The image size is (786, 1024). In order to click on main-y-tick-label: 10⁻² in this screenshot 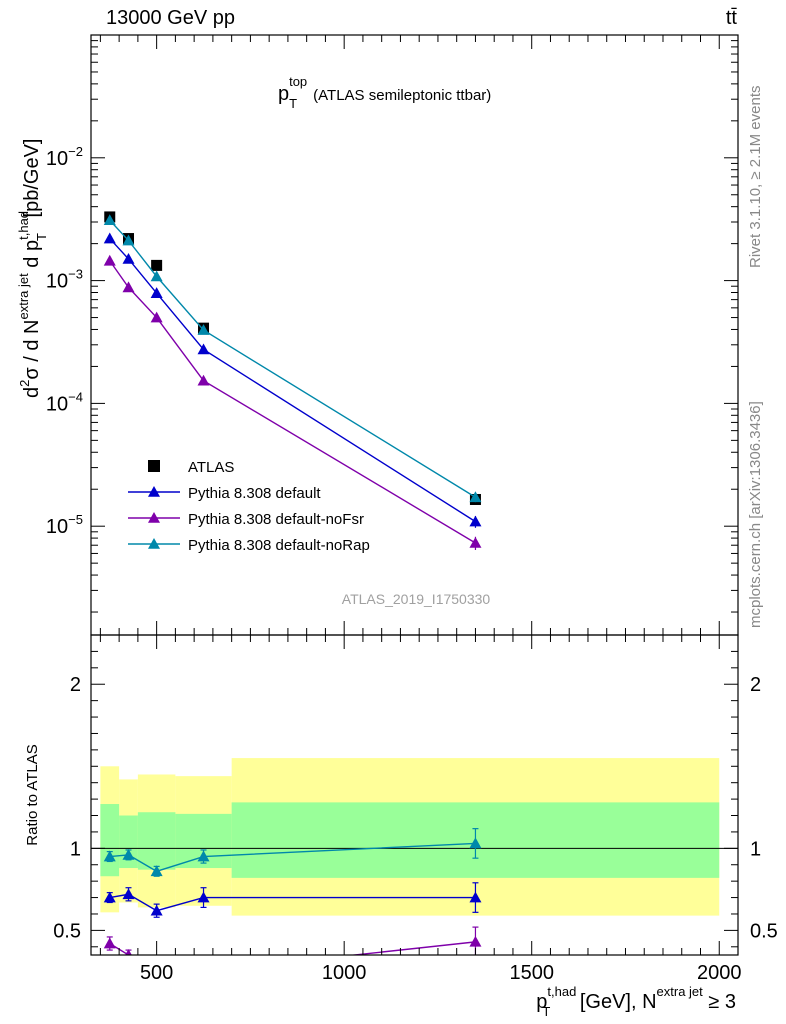, I will do `click(64, 157)`.